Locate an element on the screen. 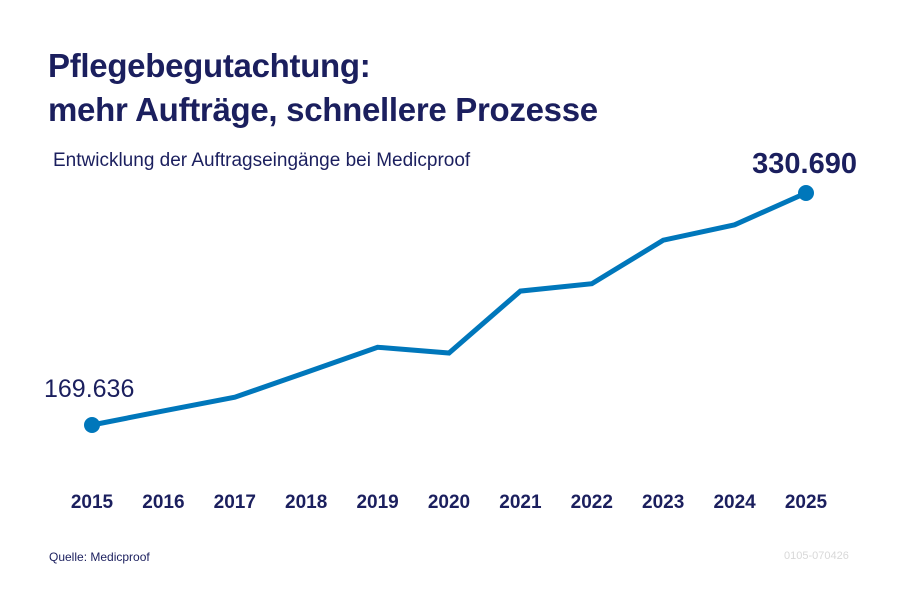 Image resolution: width=900 pixels, height=600 pixels. x-tick-label: 2020 is located at coordinates (449, 502).